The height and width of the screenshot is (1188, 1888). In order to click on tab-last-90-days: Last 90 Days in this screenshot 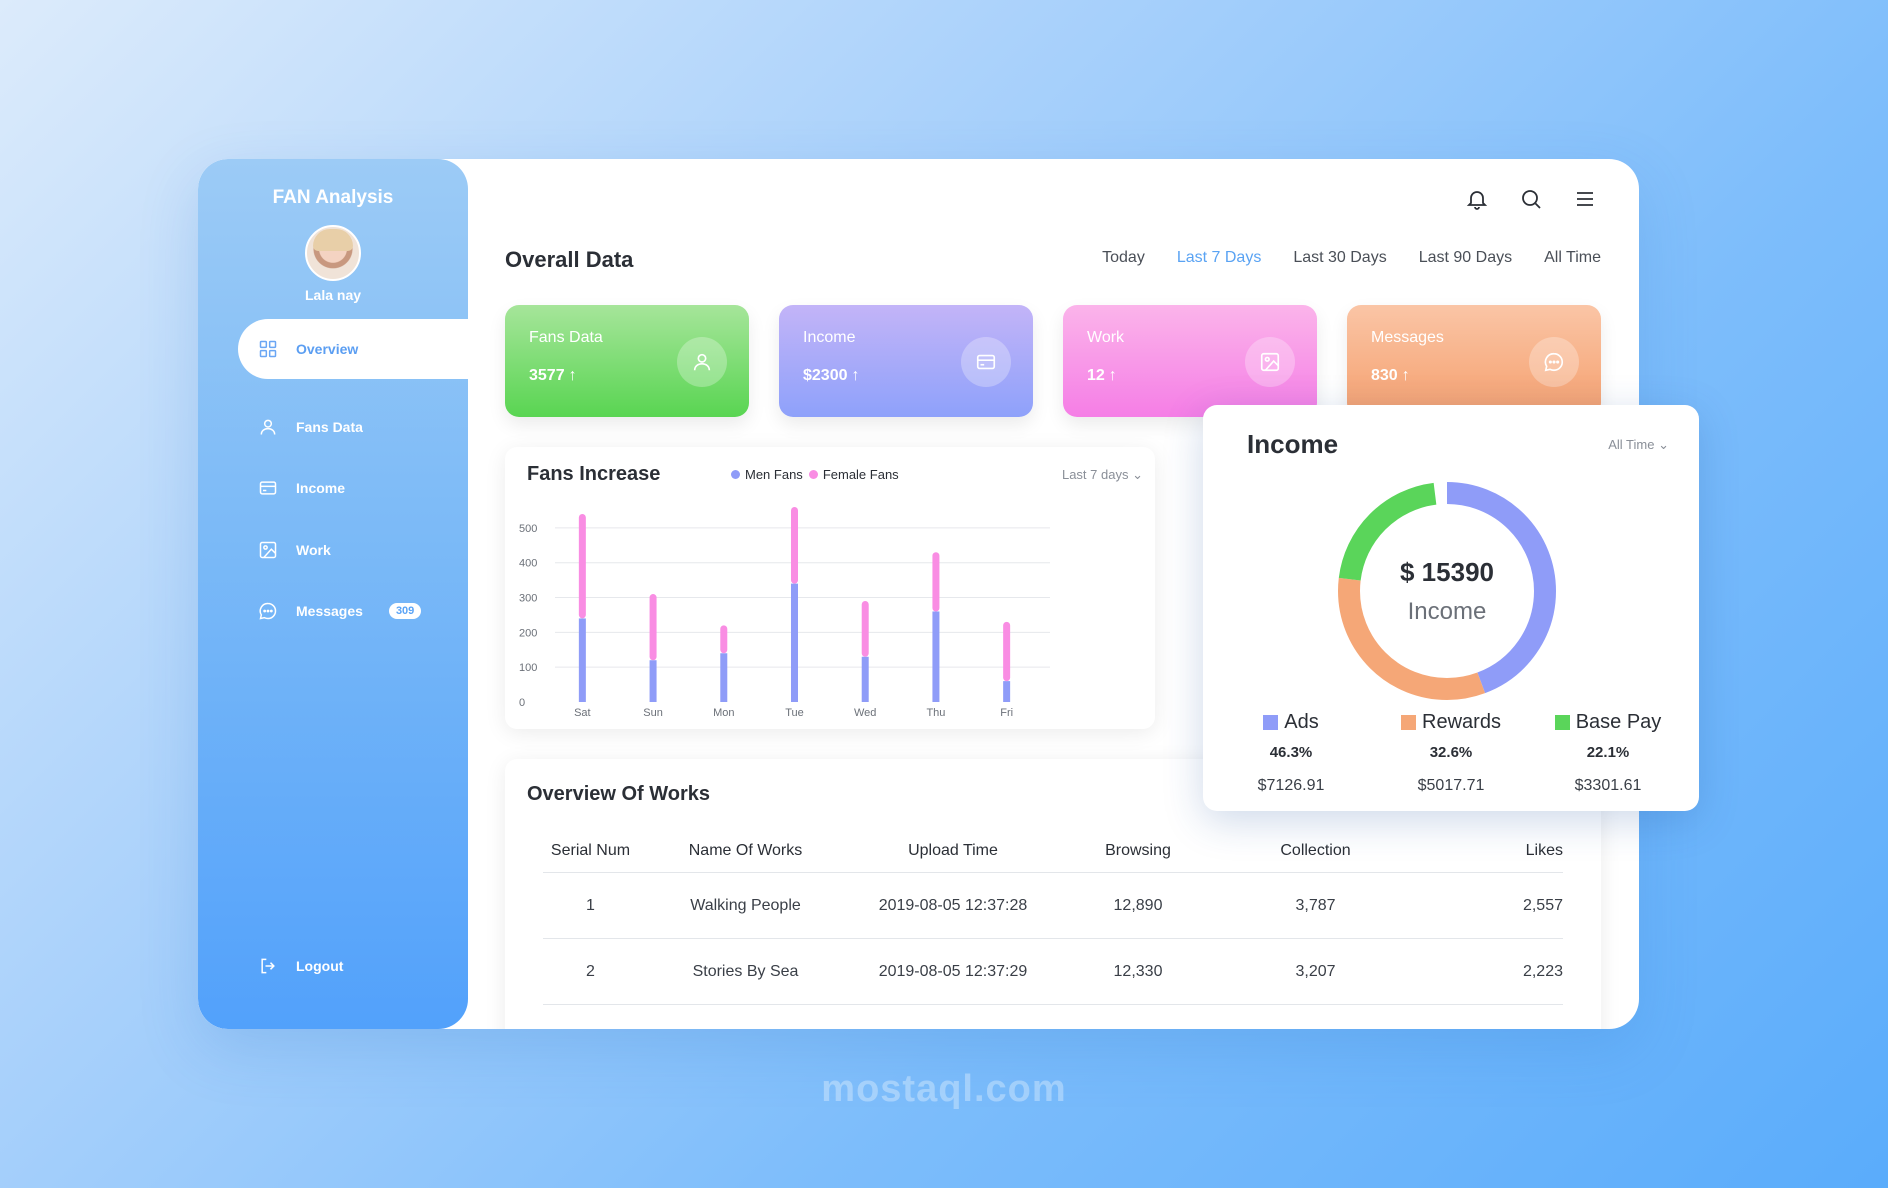, I will do `click(1465, 257)`.